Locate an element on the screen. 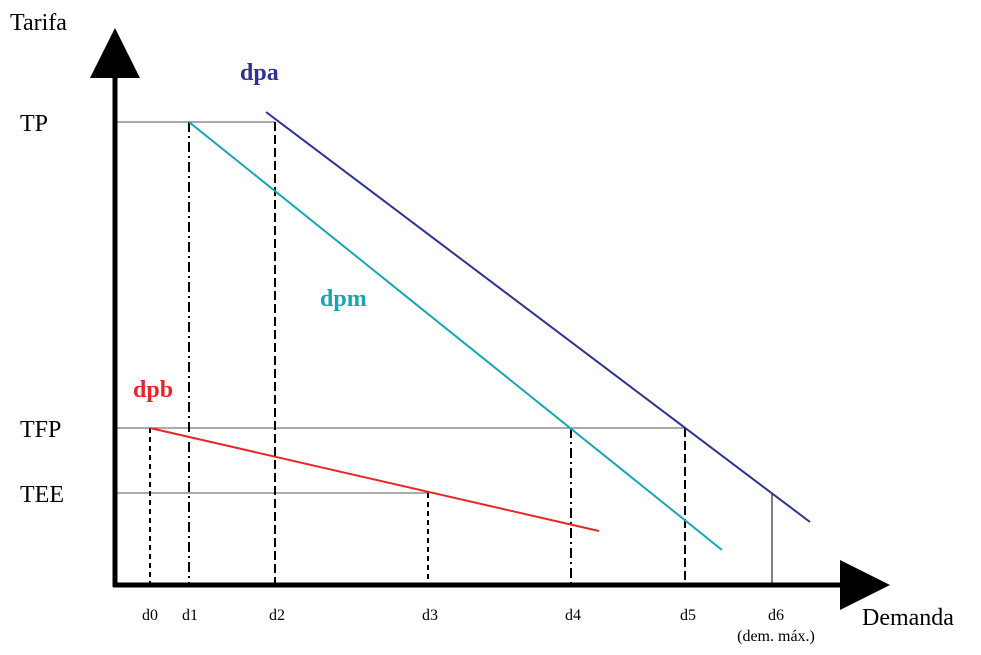  demand-note: (dem. máx.) is located at coordinates (776, 636).